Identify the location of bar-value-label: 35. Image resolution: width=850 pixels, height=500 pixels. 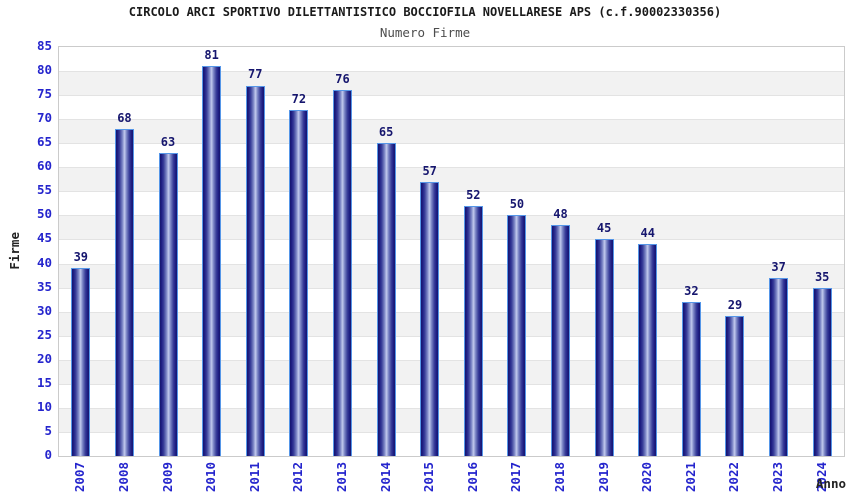
(822, 276).